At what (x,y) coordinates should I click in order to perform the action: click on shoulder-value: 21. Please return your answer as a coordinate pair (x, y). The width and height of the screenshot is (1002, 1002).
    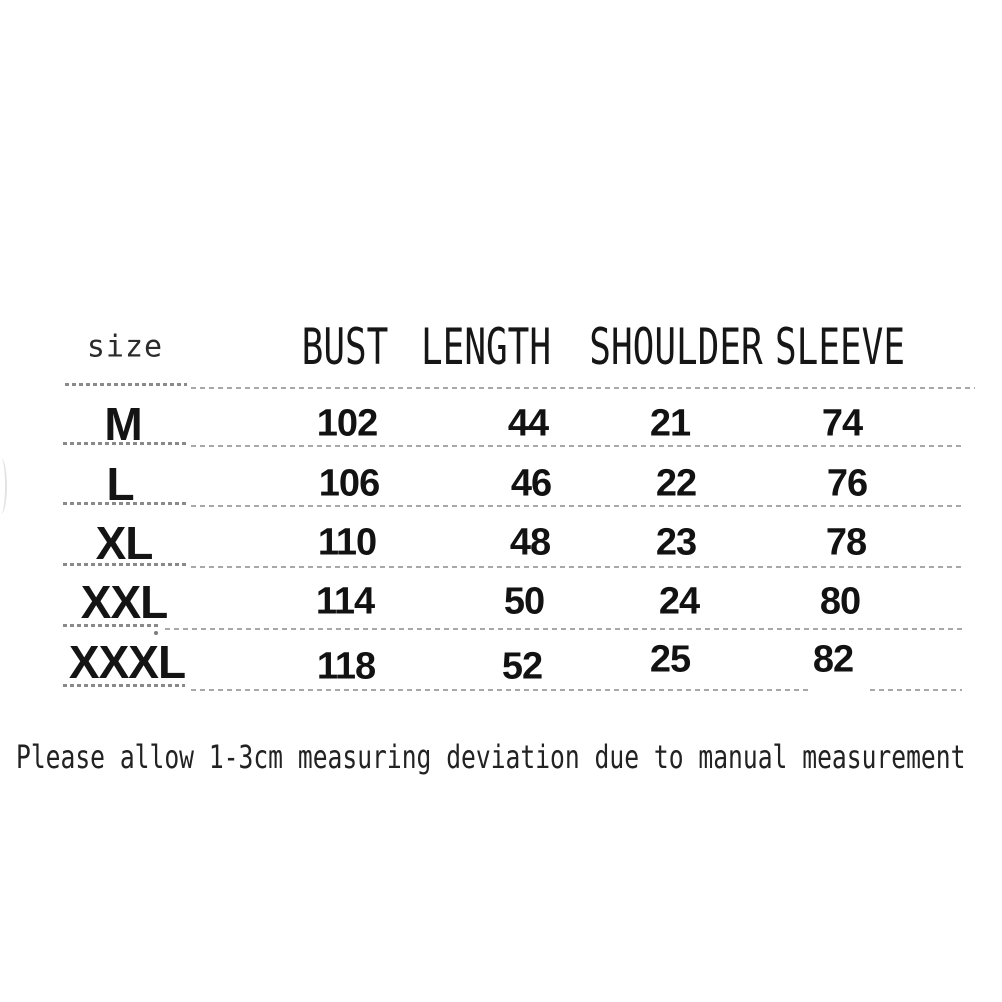
    Looking at the image, I should click on (670, 423).